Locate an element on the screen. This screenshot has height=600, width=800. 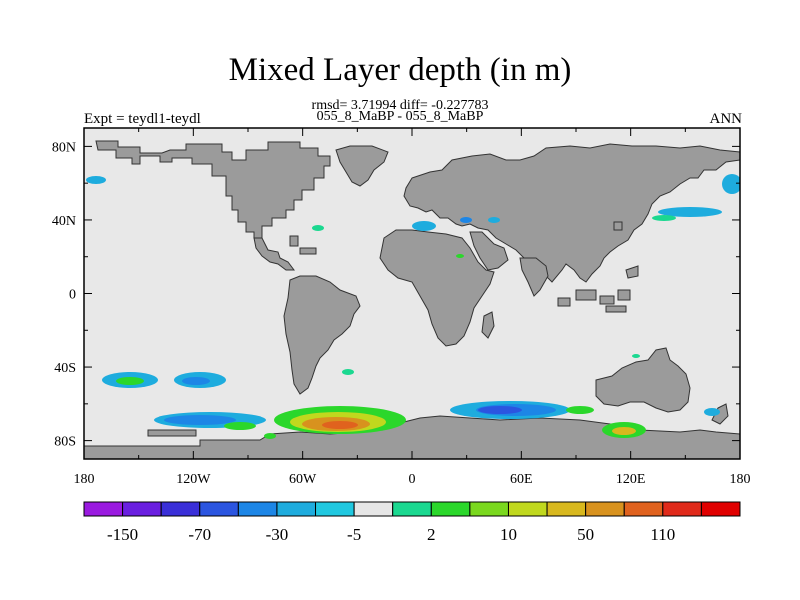
anomaly-south-pacific-band is located at coordinates (210, 421).